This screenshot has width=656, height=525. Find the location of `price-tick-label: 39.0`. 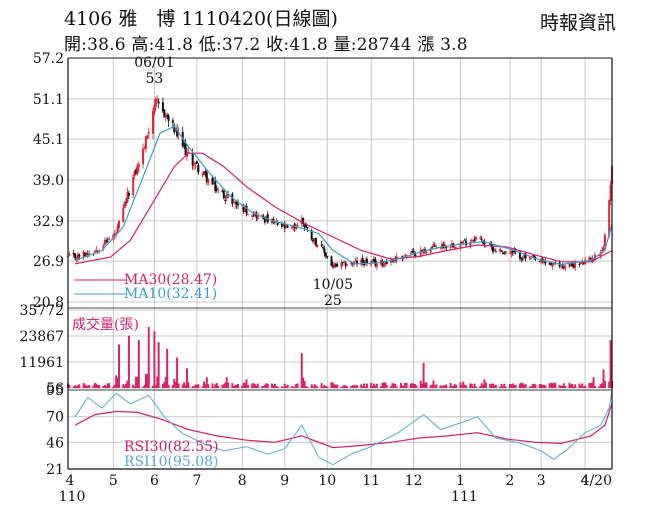

price-tick-label: 39.0 is located at coordinates (48, 181).